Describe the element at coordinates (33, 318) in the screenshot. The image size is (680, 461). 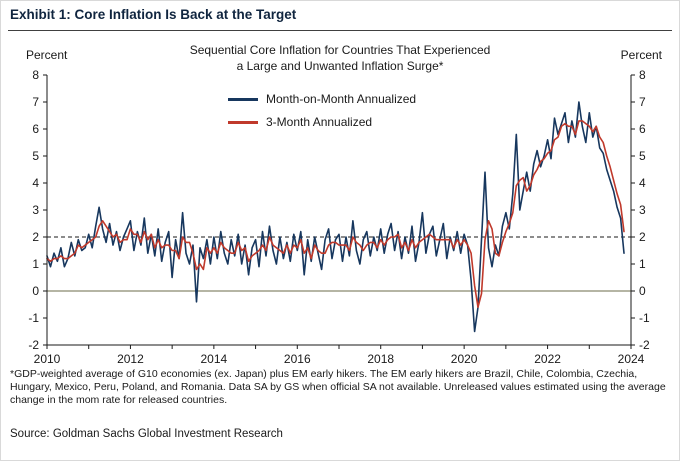
I see `y-tick-label-left: -1` at that location.